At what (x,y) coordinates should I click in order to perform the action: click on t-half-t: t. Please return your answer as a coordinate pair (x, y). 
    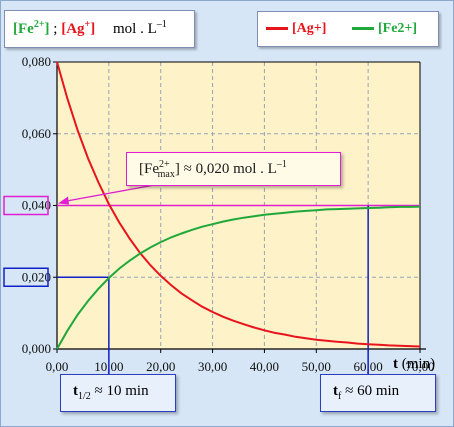
    Looking at the image, I should click on (75, 391).